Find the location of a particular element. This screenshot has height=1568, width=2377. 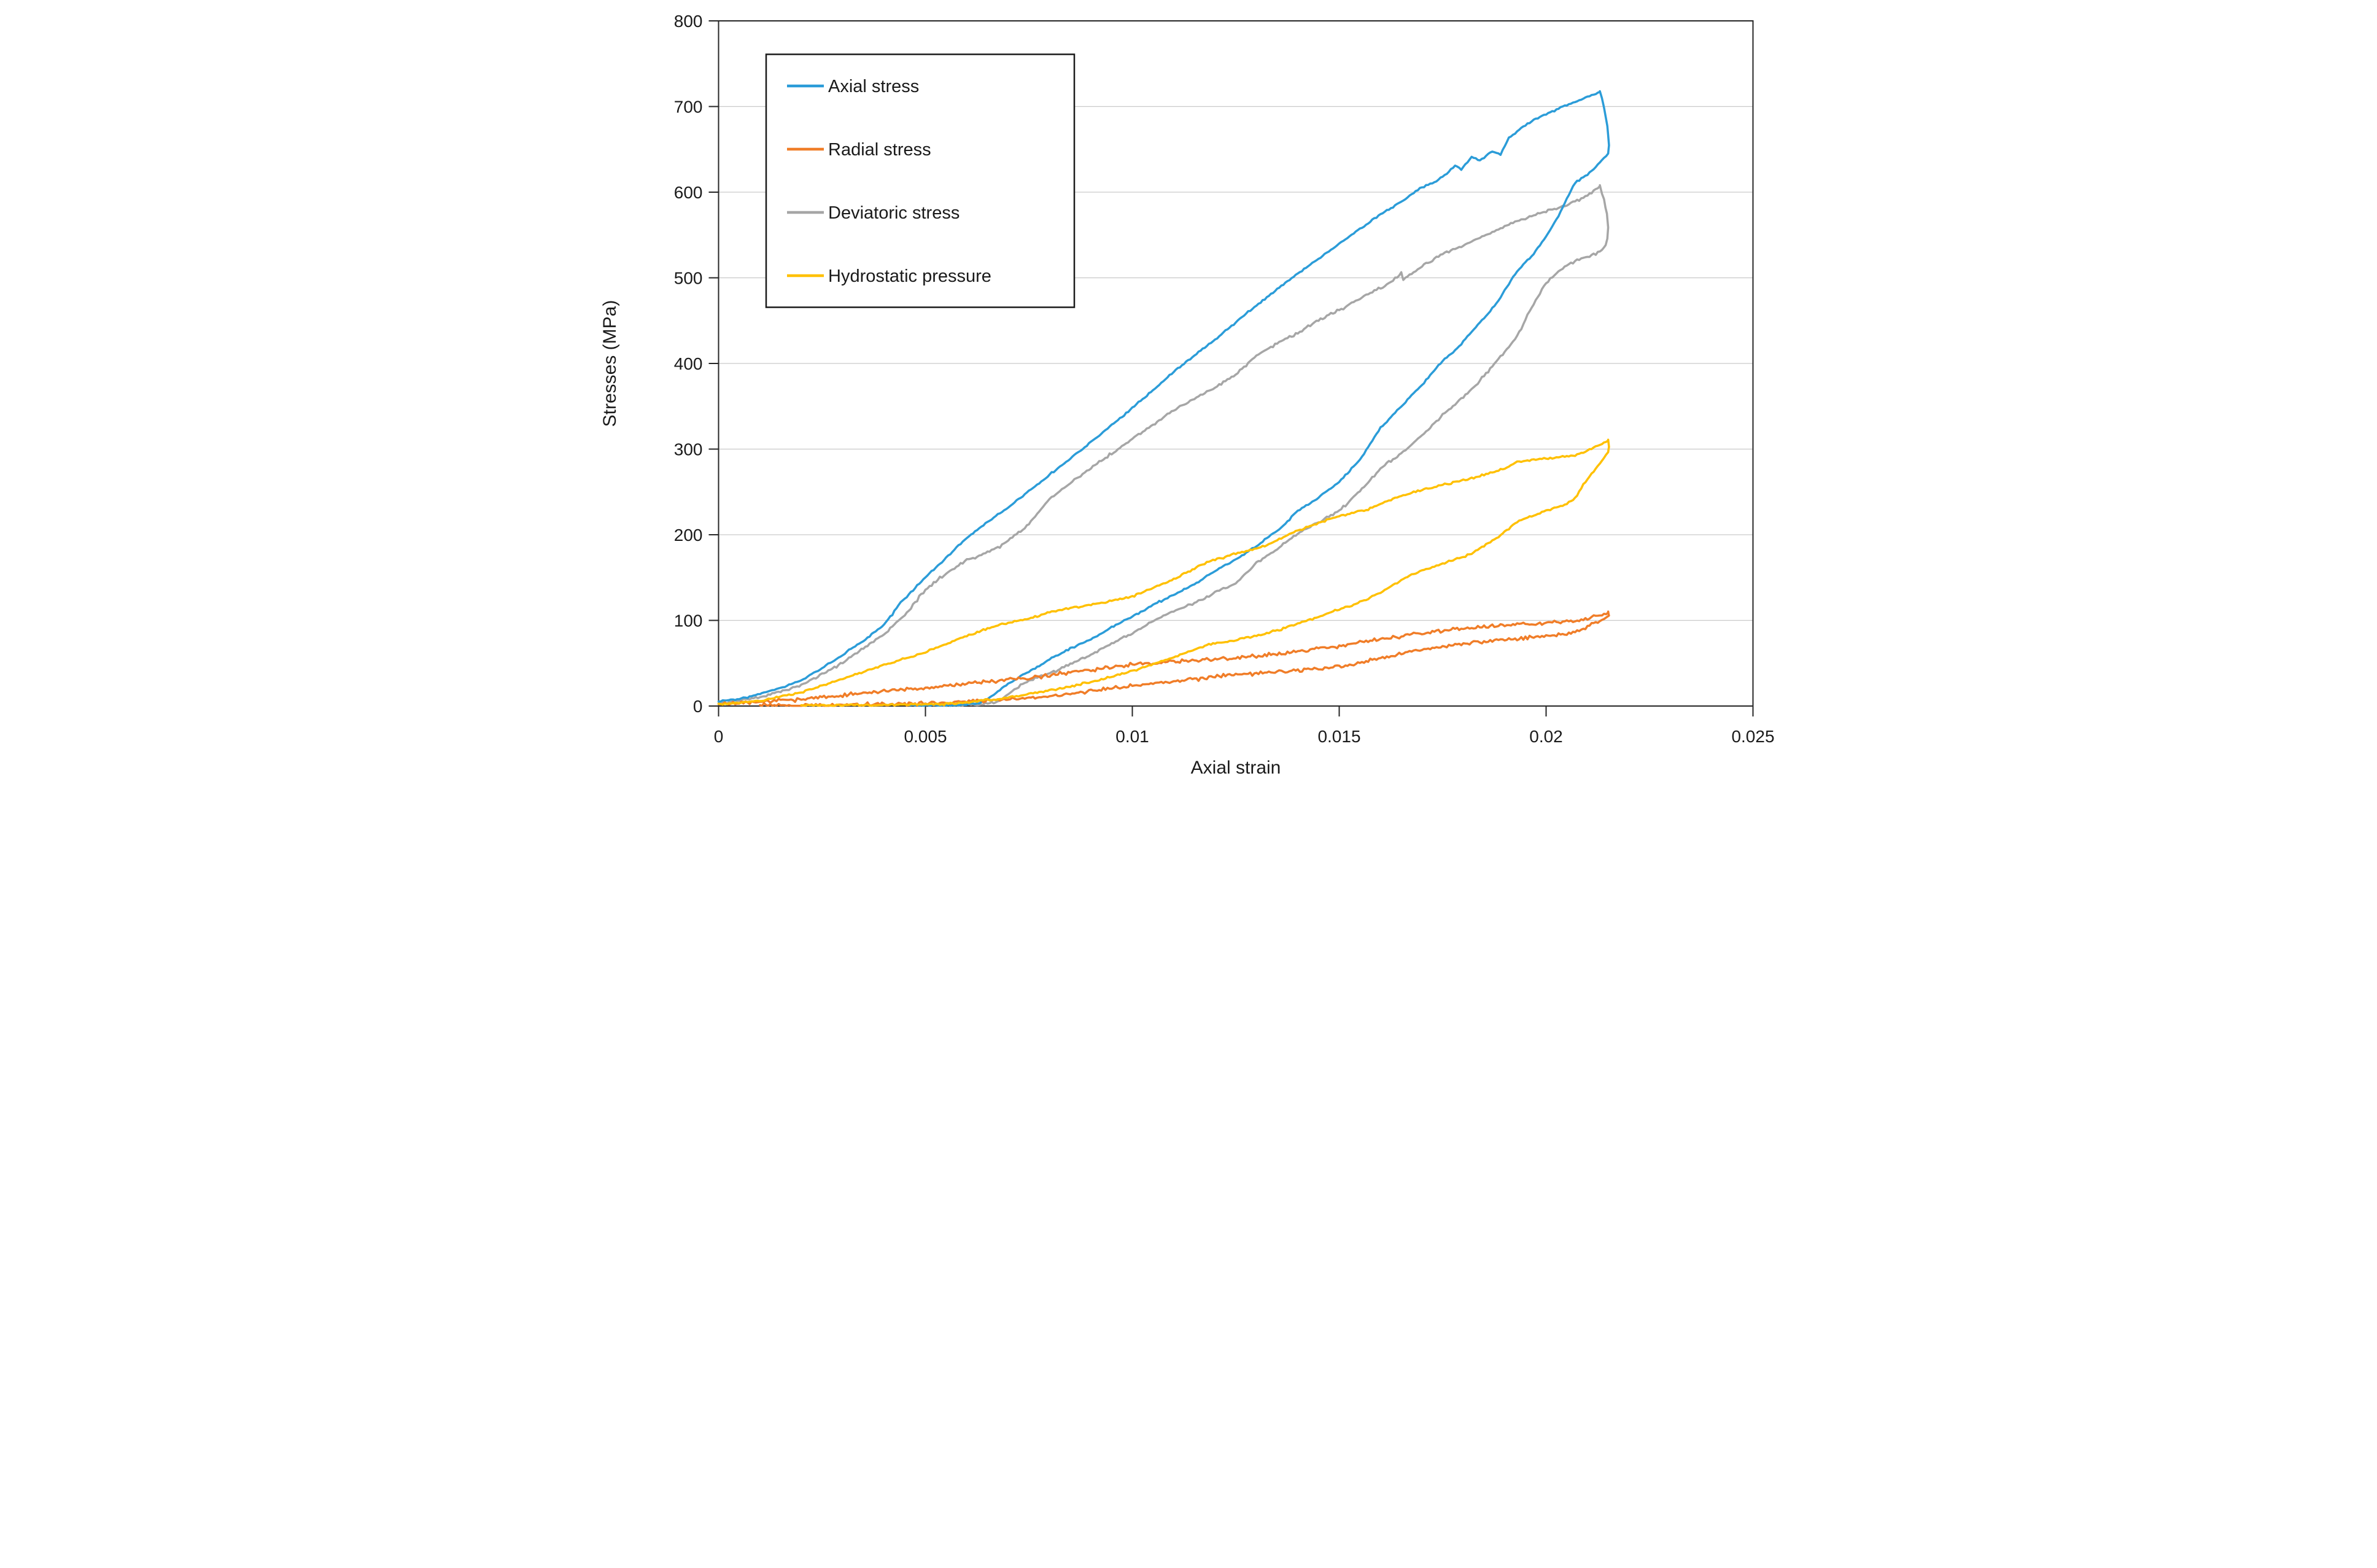

axial-stress-unloading-curve is located at coordinates (1258, 399).